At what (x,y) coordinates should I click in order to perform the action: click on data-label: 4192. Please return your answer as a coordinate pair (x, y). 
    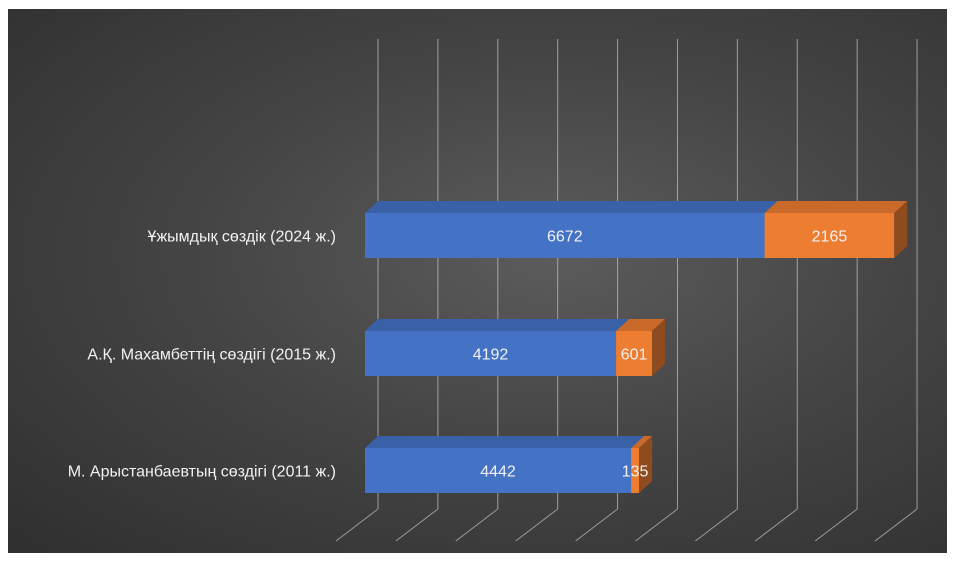
    Looking at the image, I should click on (491, 355).